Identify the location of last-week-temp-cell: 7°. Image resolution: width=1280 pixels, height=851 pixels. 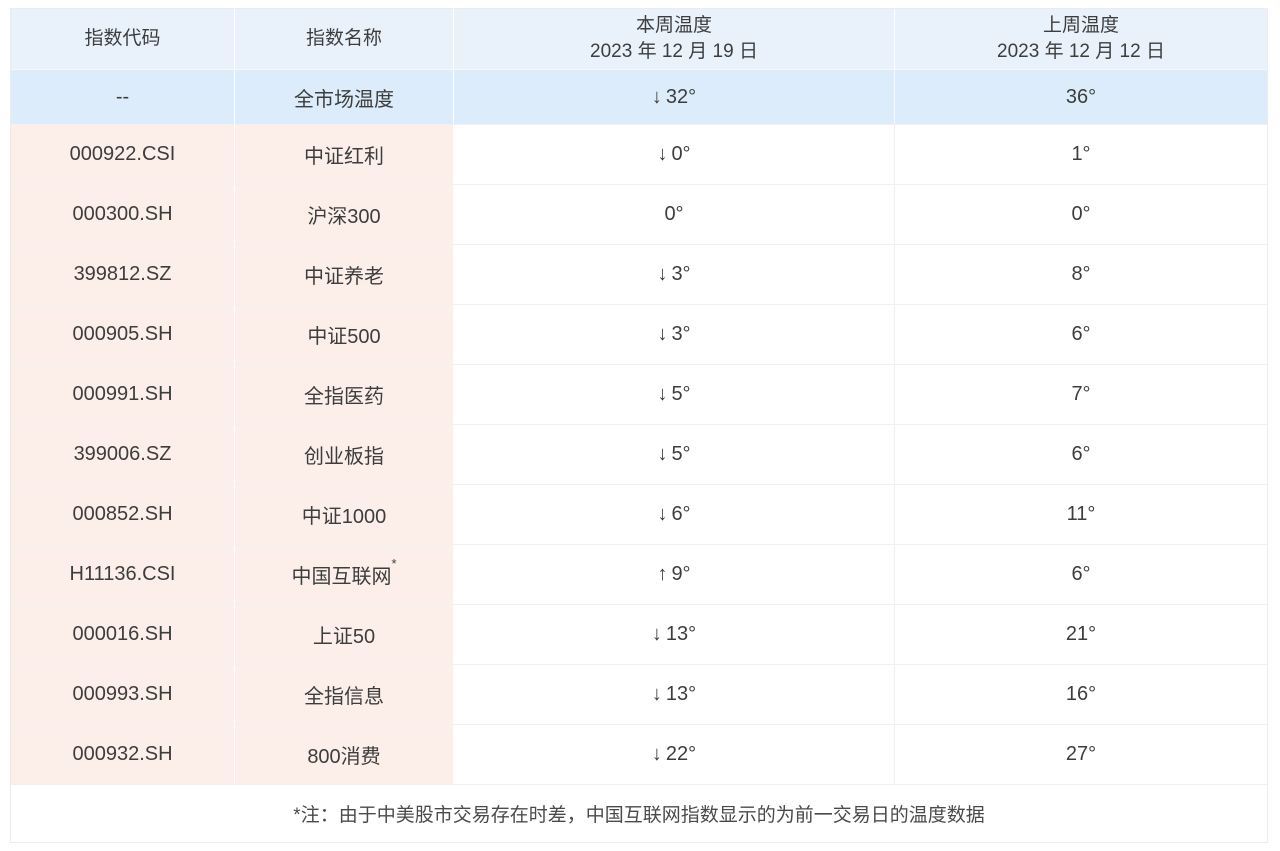
(1081, 394).